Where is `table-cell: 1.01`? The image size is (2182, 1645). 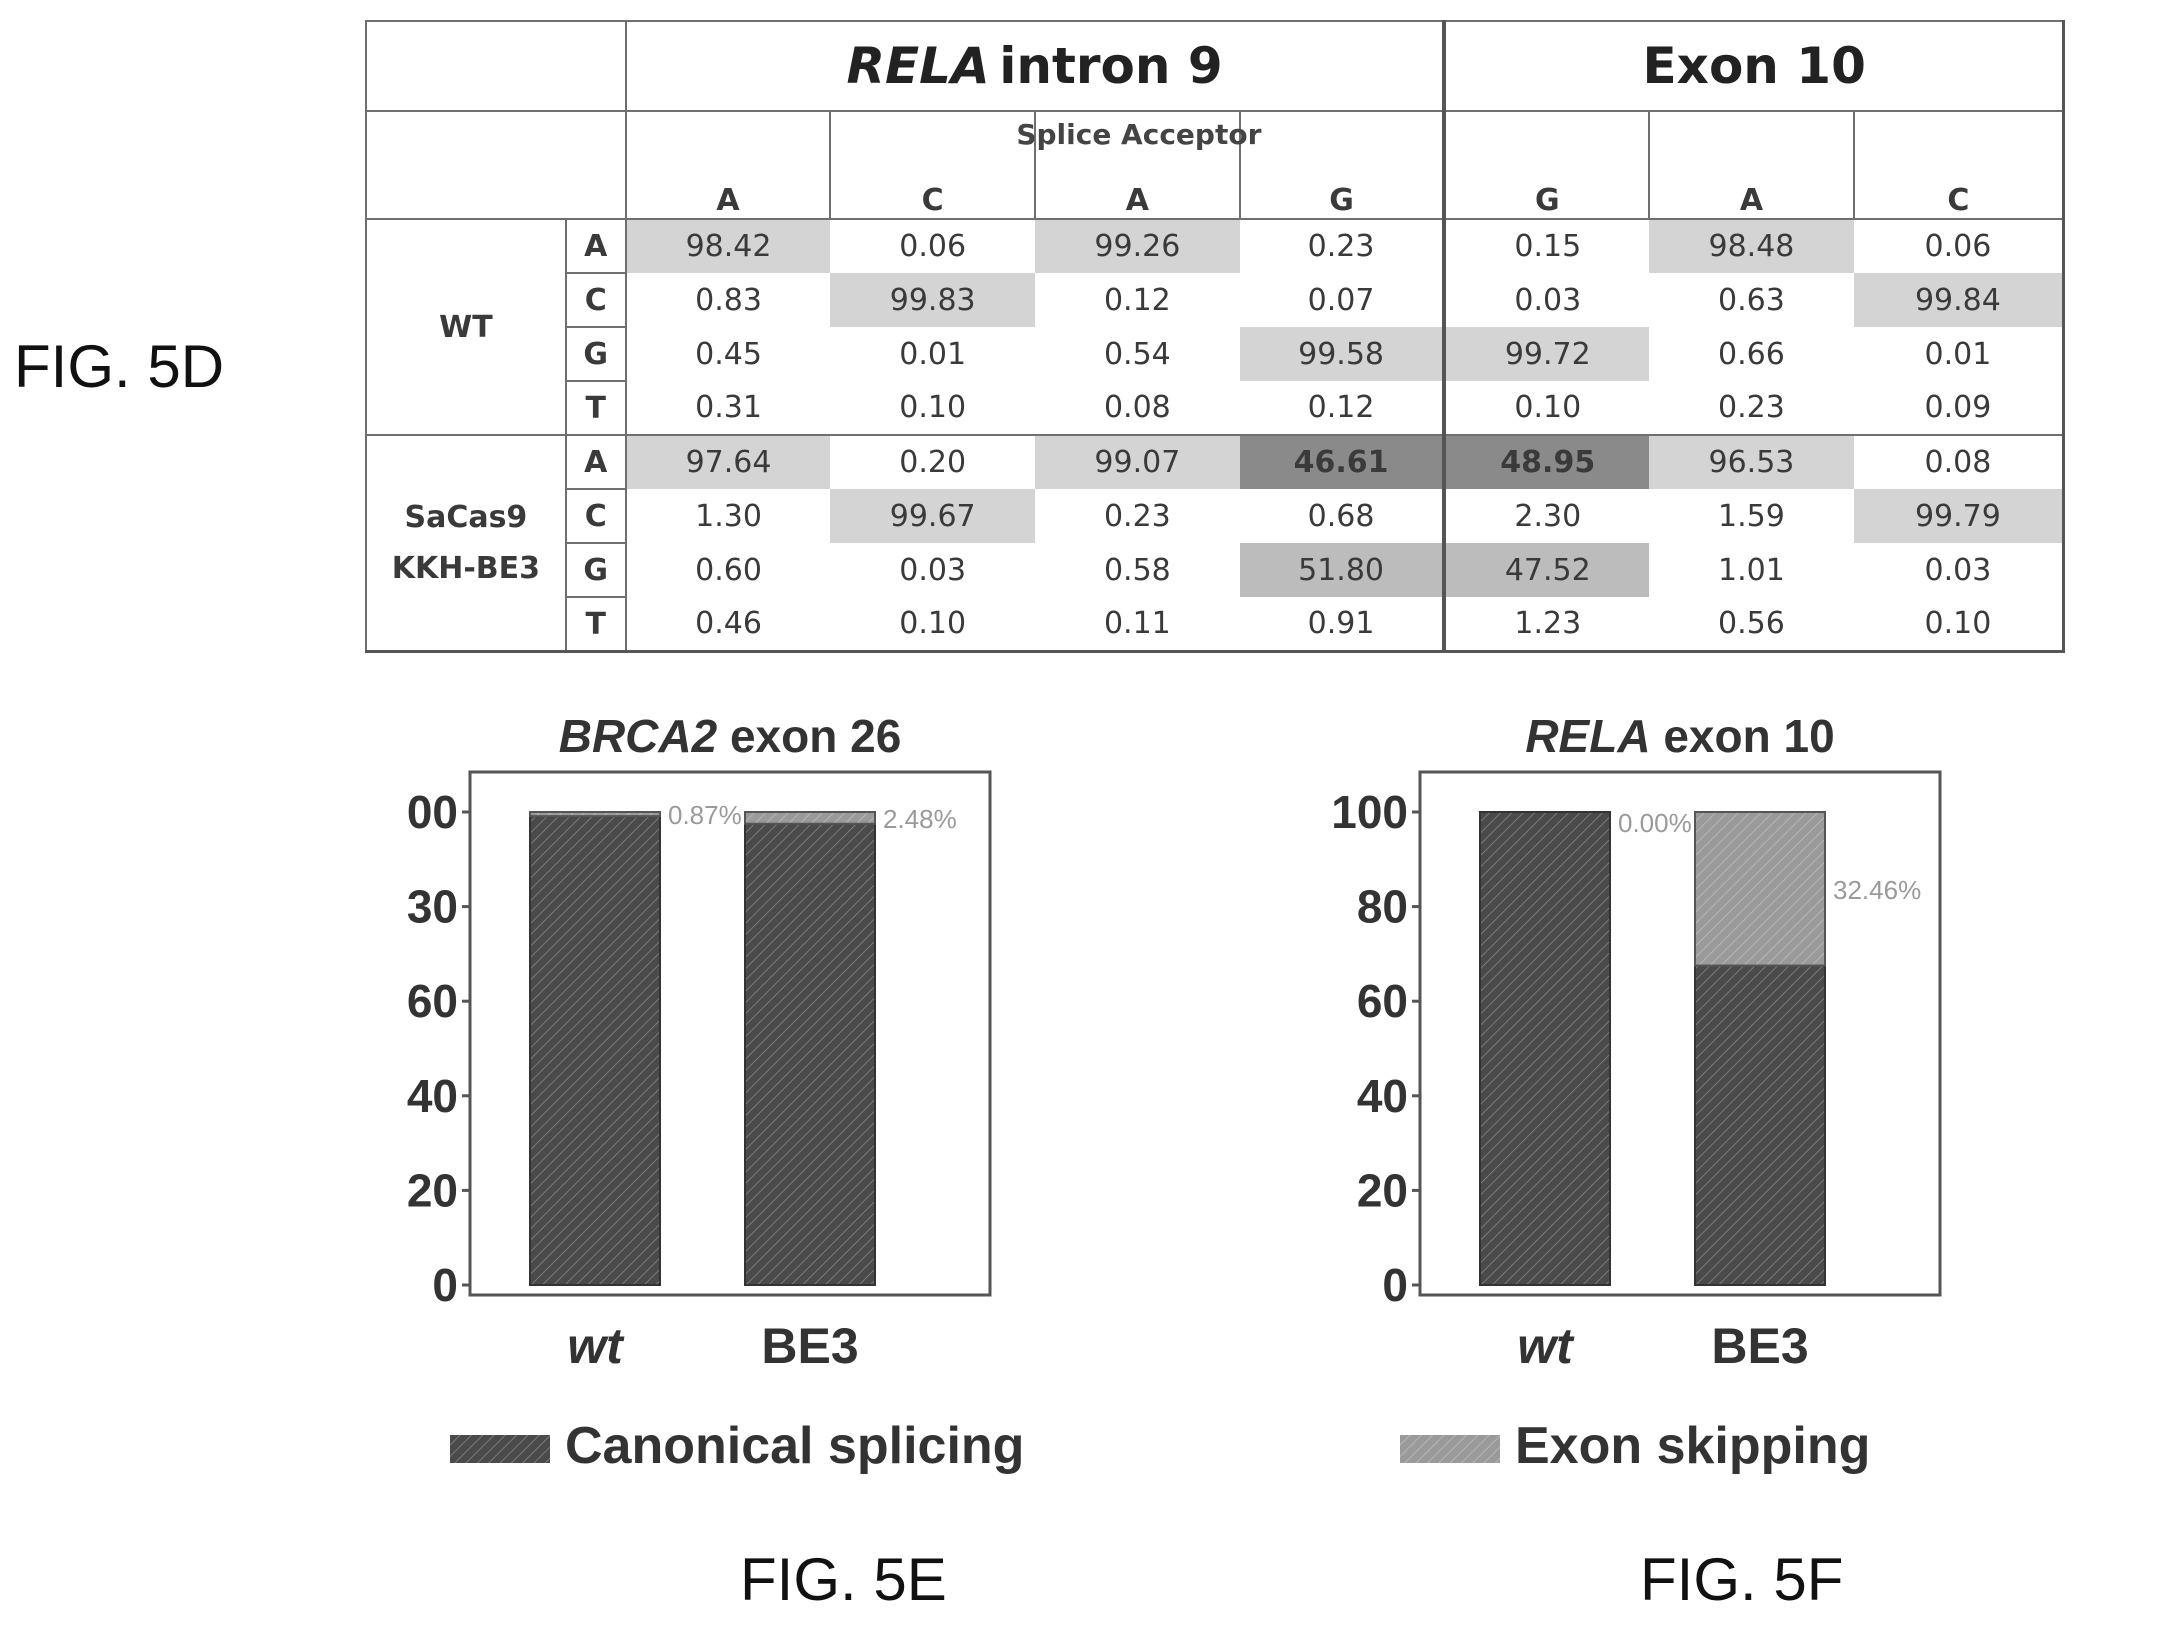
table-cell: 1.01 is located at coordinates (1751, 570).